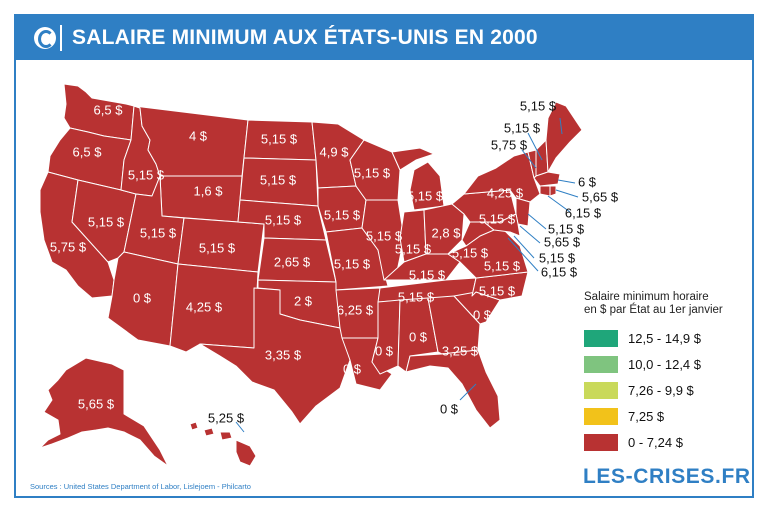 The width and height of the screenshot is (768, 512). I want to click on label-ct: 6,15 $, so click(583, 213).